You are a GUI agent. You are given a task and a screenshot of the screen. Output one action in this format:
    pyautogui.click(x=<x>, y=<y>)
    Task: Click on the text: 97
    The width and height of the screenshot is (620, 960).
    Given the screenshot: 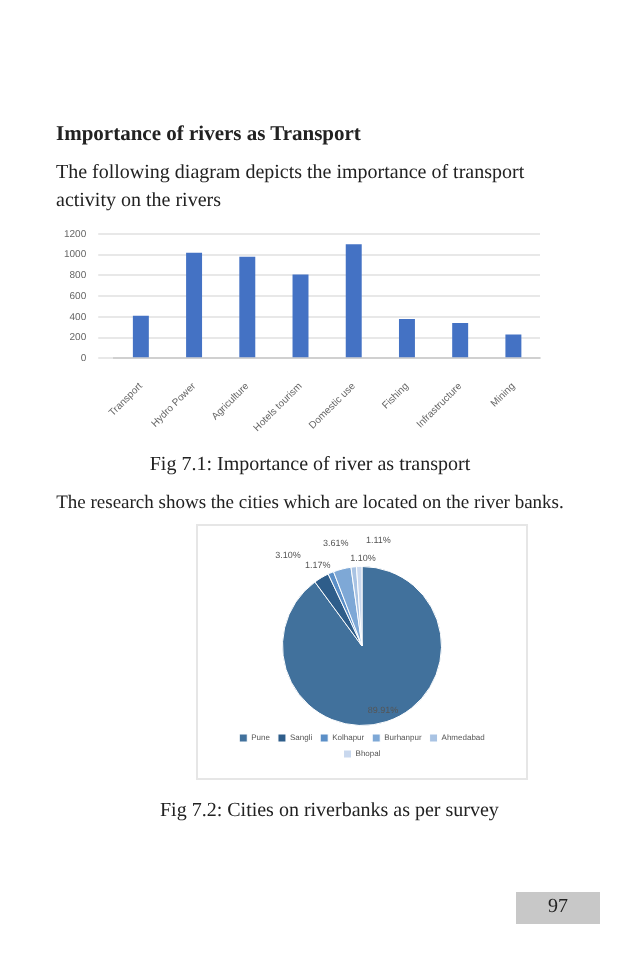 What is the action you would take?
    pyautogui.click(x=558, y=908)
    